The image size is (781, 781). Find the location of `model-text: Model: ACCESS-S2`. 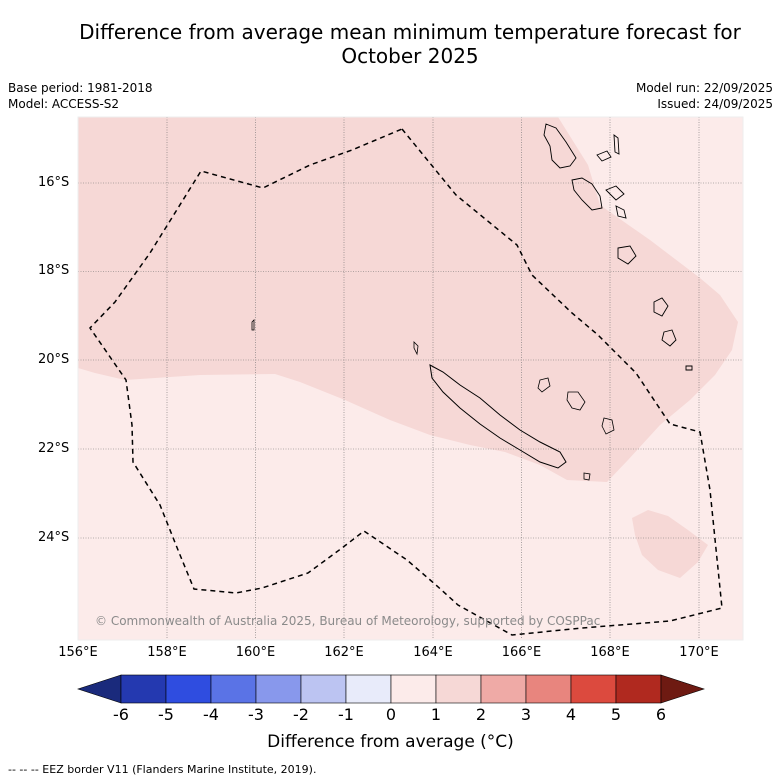

model-text: Model: ACCESS-S2 is located at coordinates (64, 104).